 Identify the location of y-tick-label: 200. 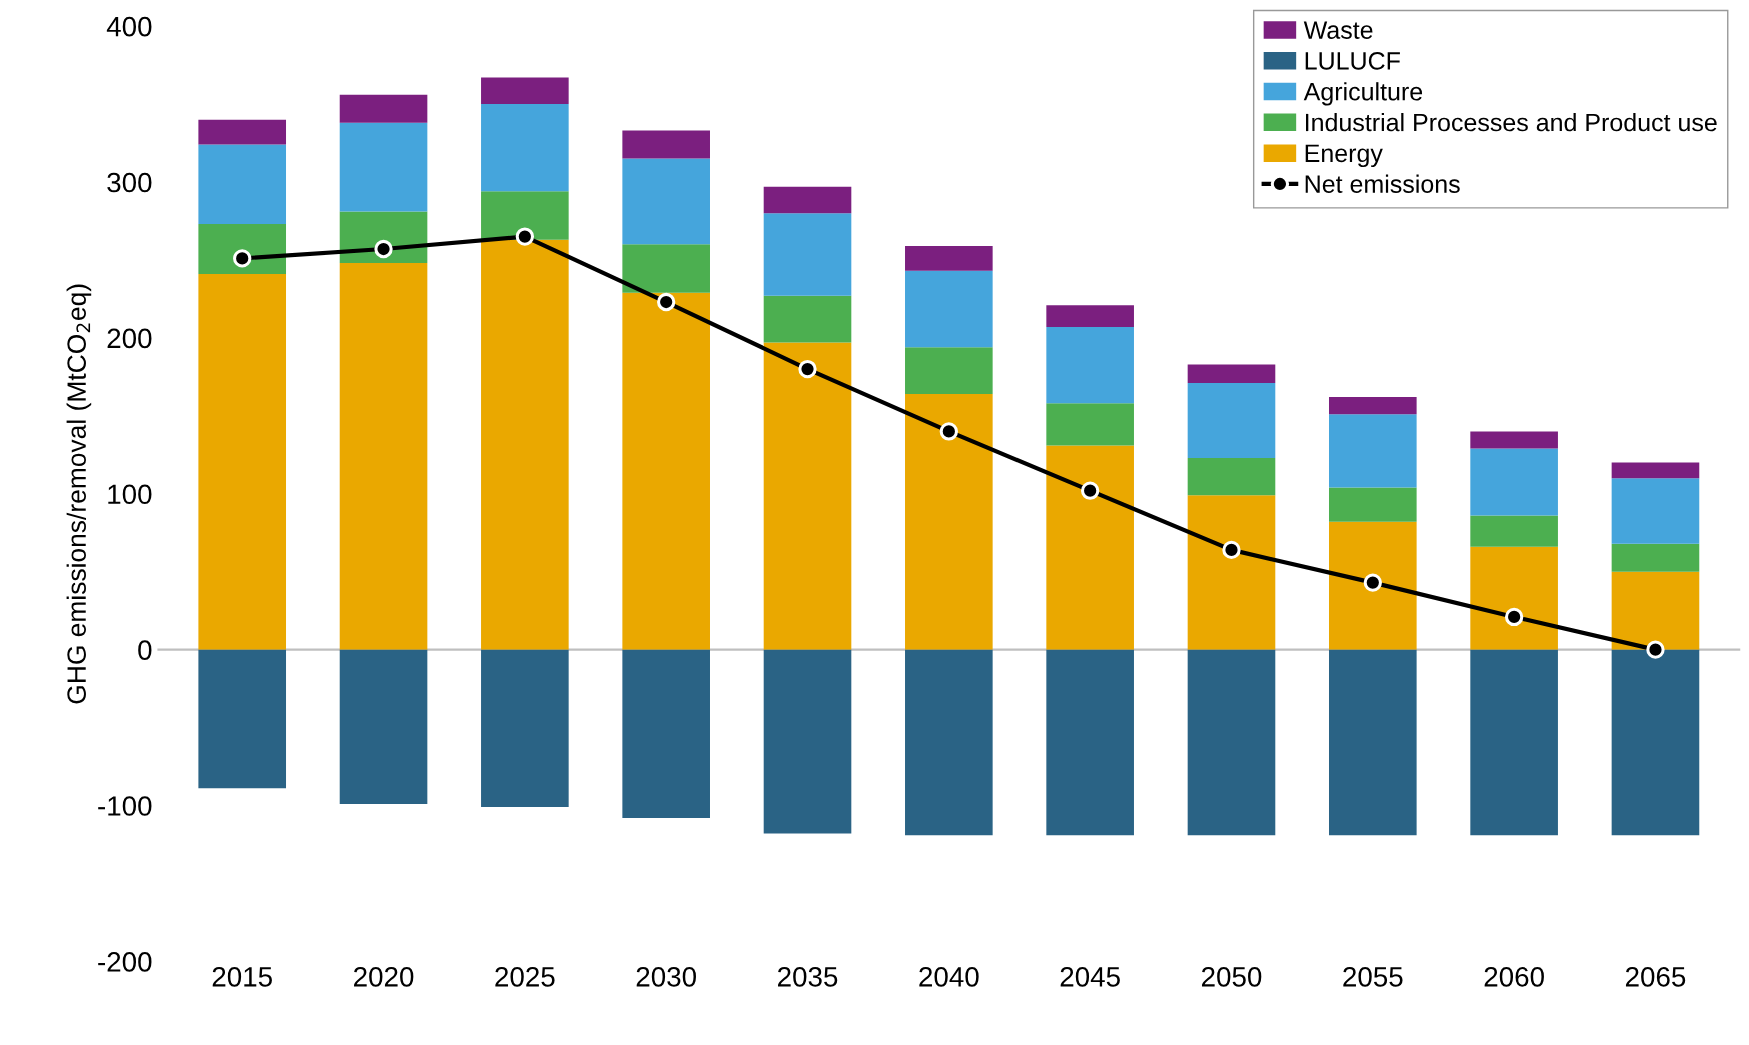
(129, 338).